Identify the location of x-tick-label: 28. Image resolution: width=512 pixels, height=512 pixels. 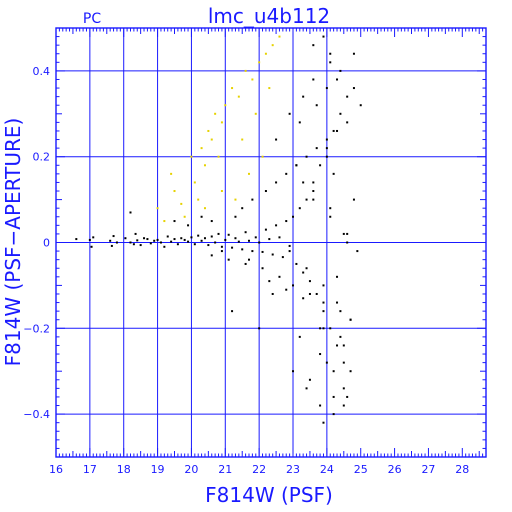
(462, 469).